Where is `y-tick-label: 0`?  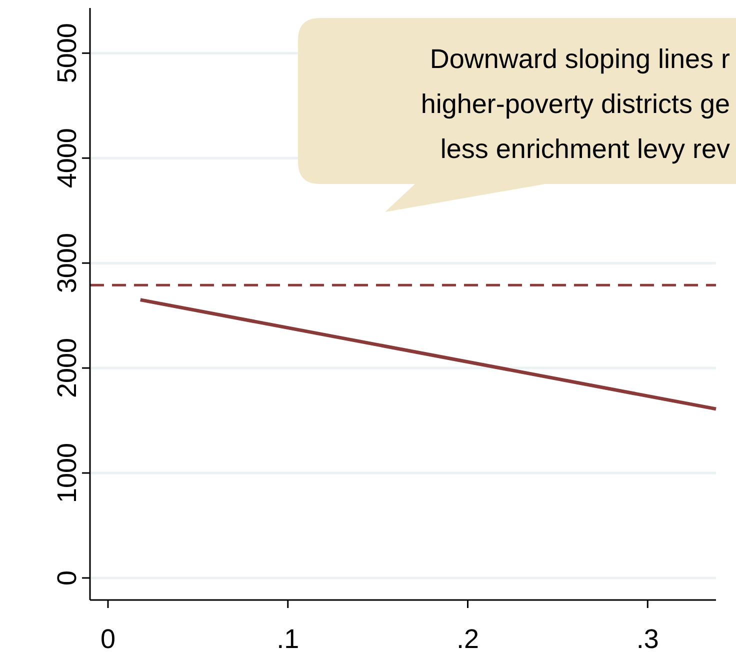 y-tick-label: 0 is located at coordinates (67, 578).